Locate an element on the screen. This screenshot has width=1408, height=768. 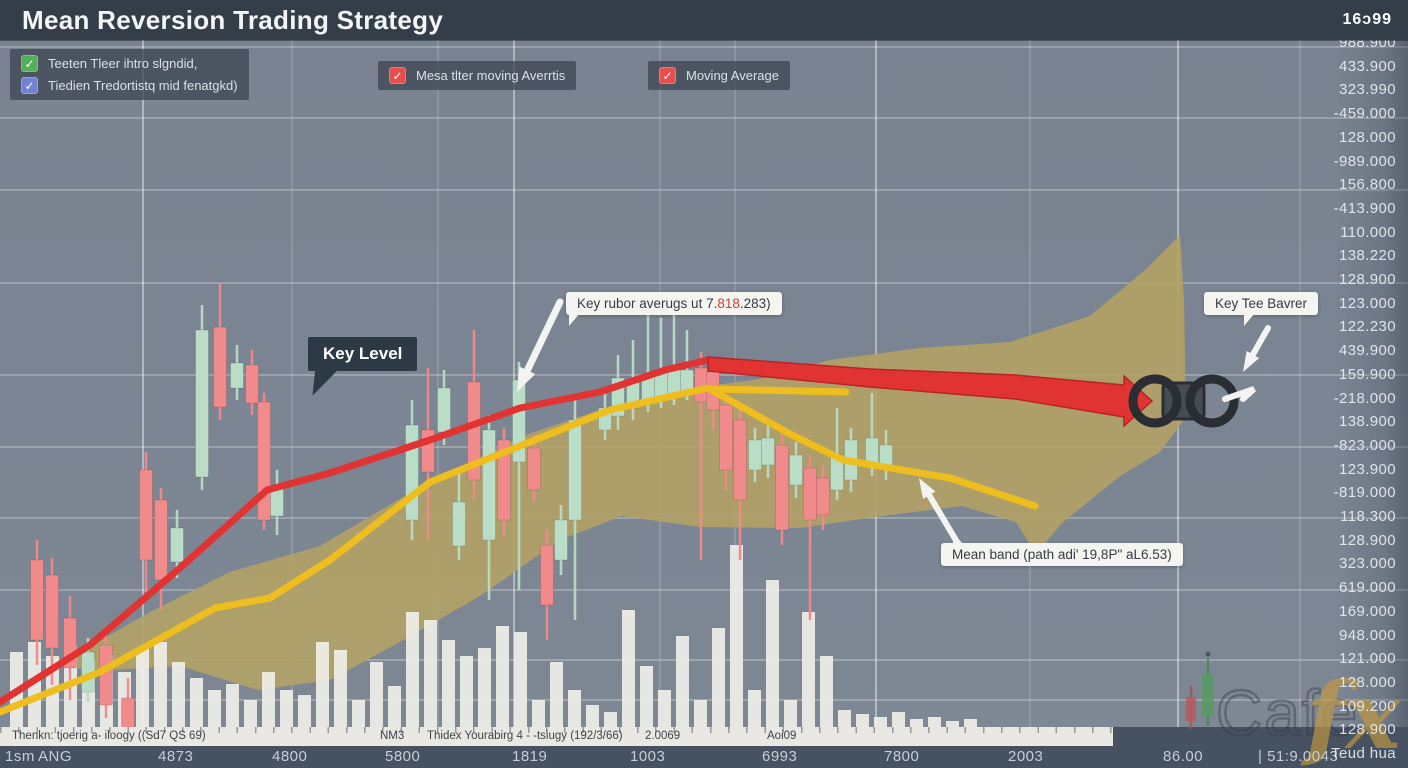
axis-value-text: 7800 is located at coordinates (902, 756).